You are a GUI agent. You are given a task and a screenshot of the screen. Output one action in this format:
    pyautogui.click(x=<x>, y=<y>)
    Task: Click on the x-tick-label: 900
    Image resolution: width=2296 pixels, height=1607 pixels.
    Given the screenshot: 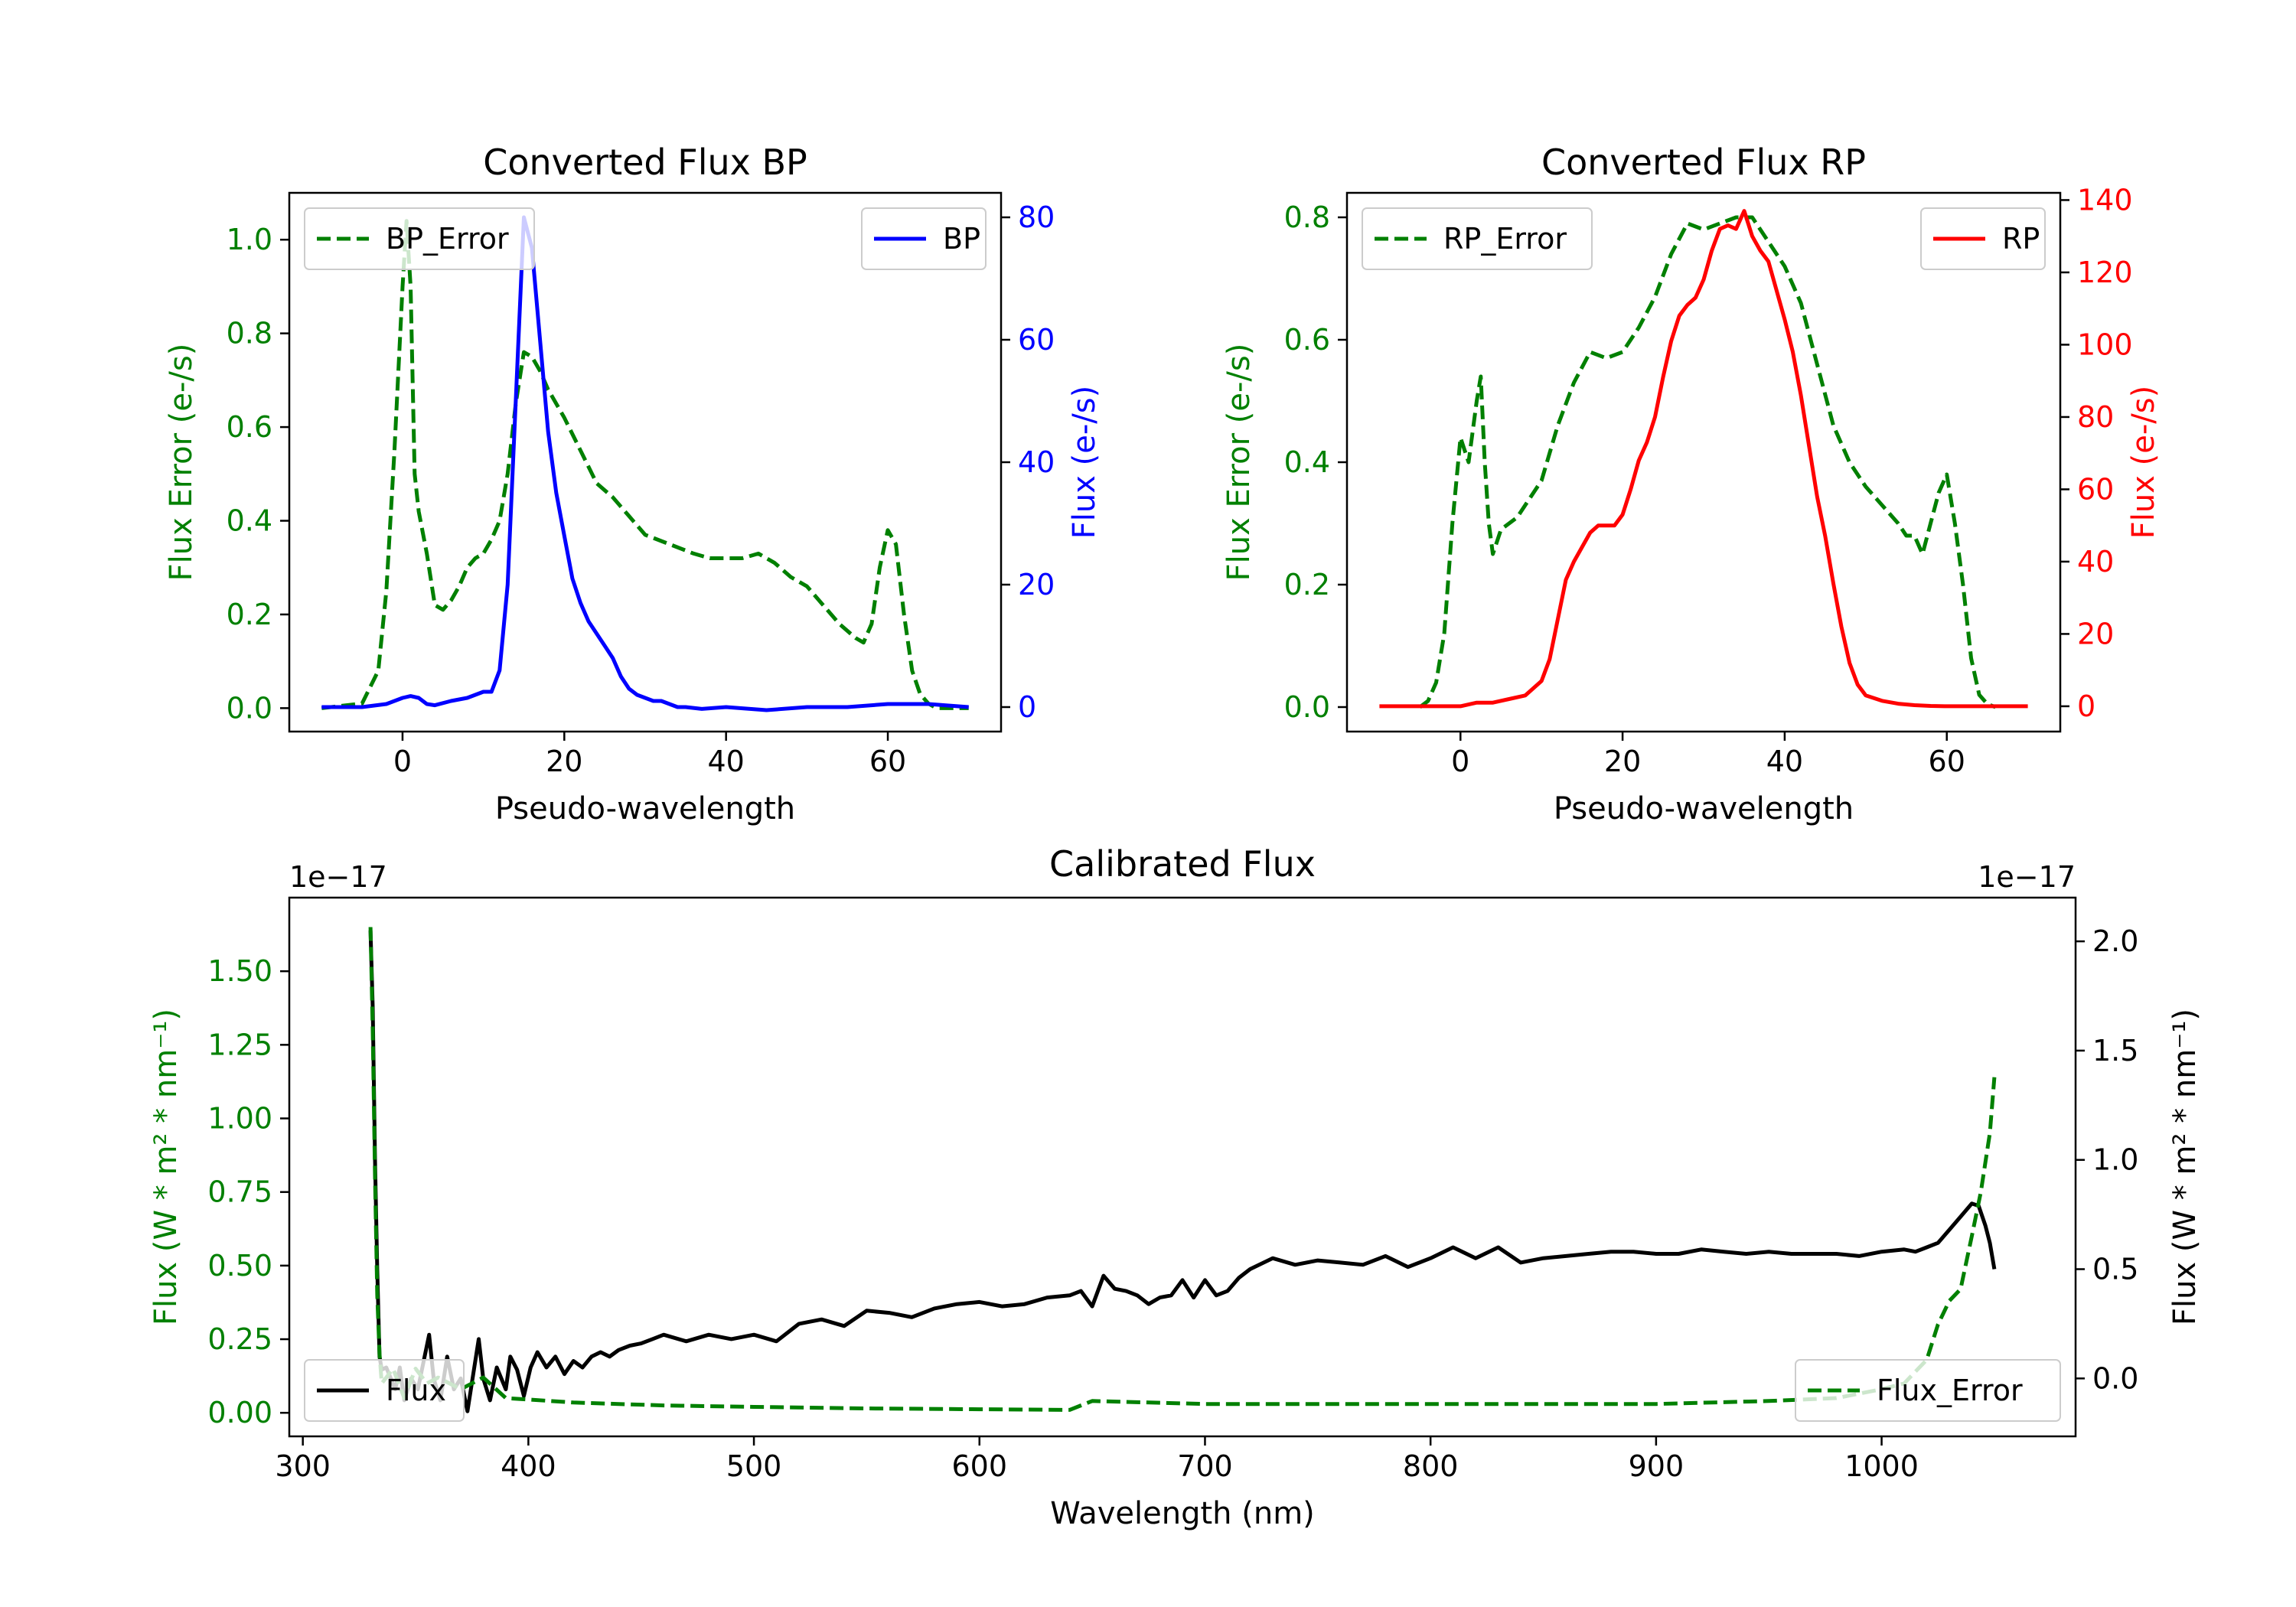 What is the action you would take?
    pyautogui.click(x=1656, y=1466)
    